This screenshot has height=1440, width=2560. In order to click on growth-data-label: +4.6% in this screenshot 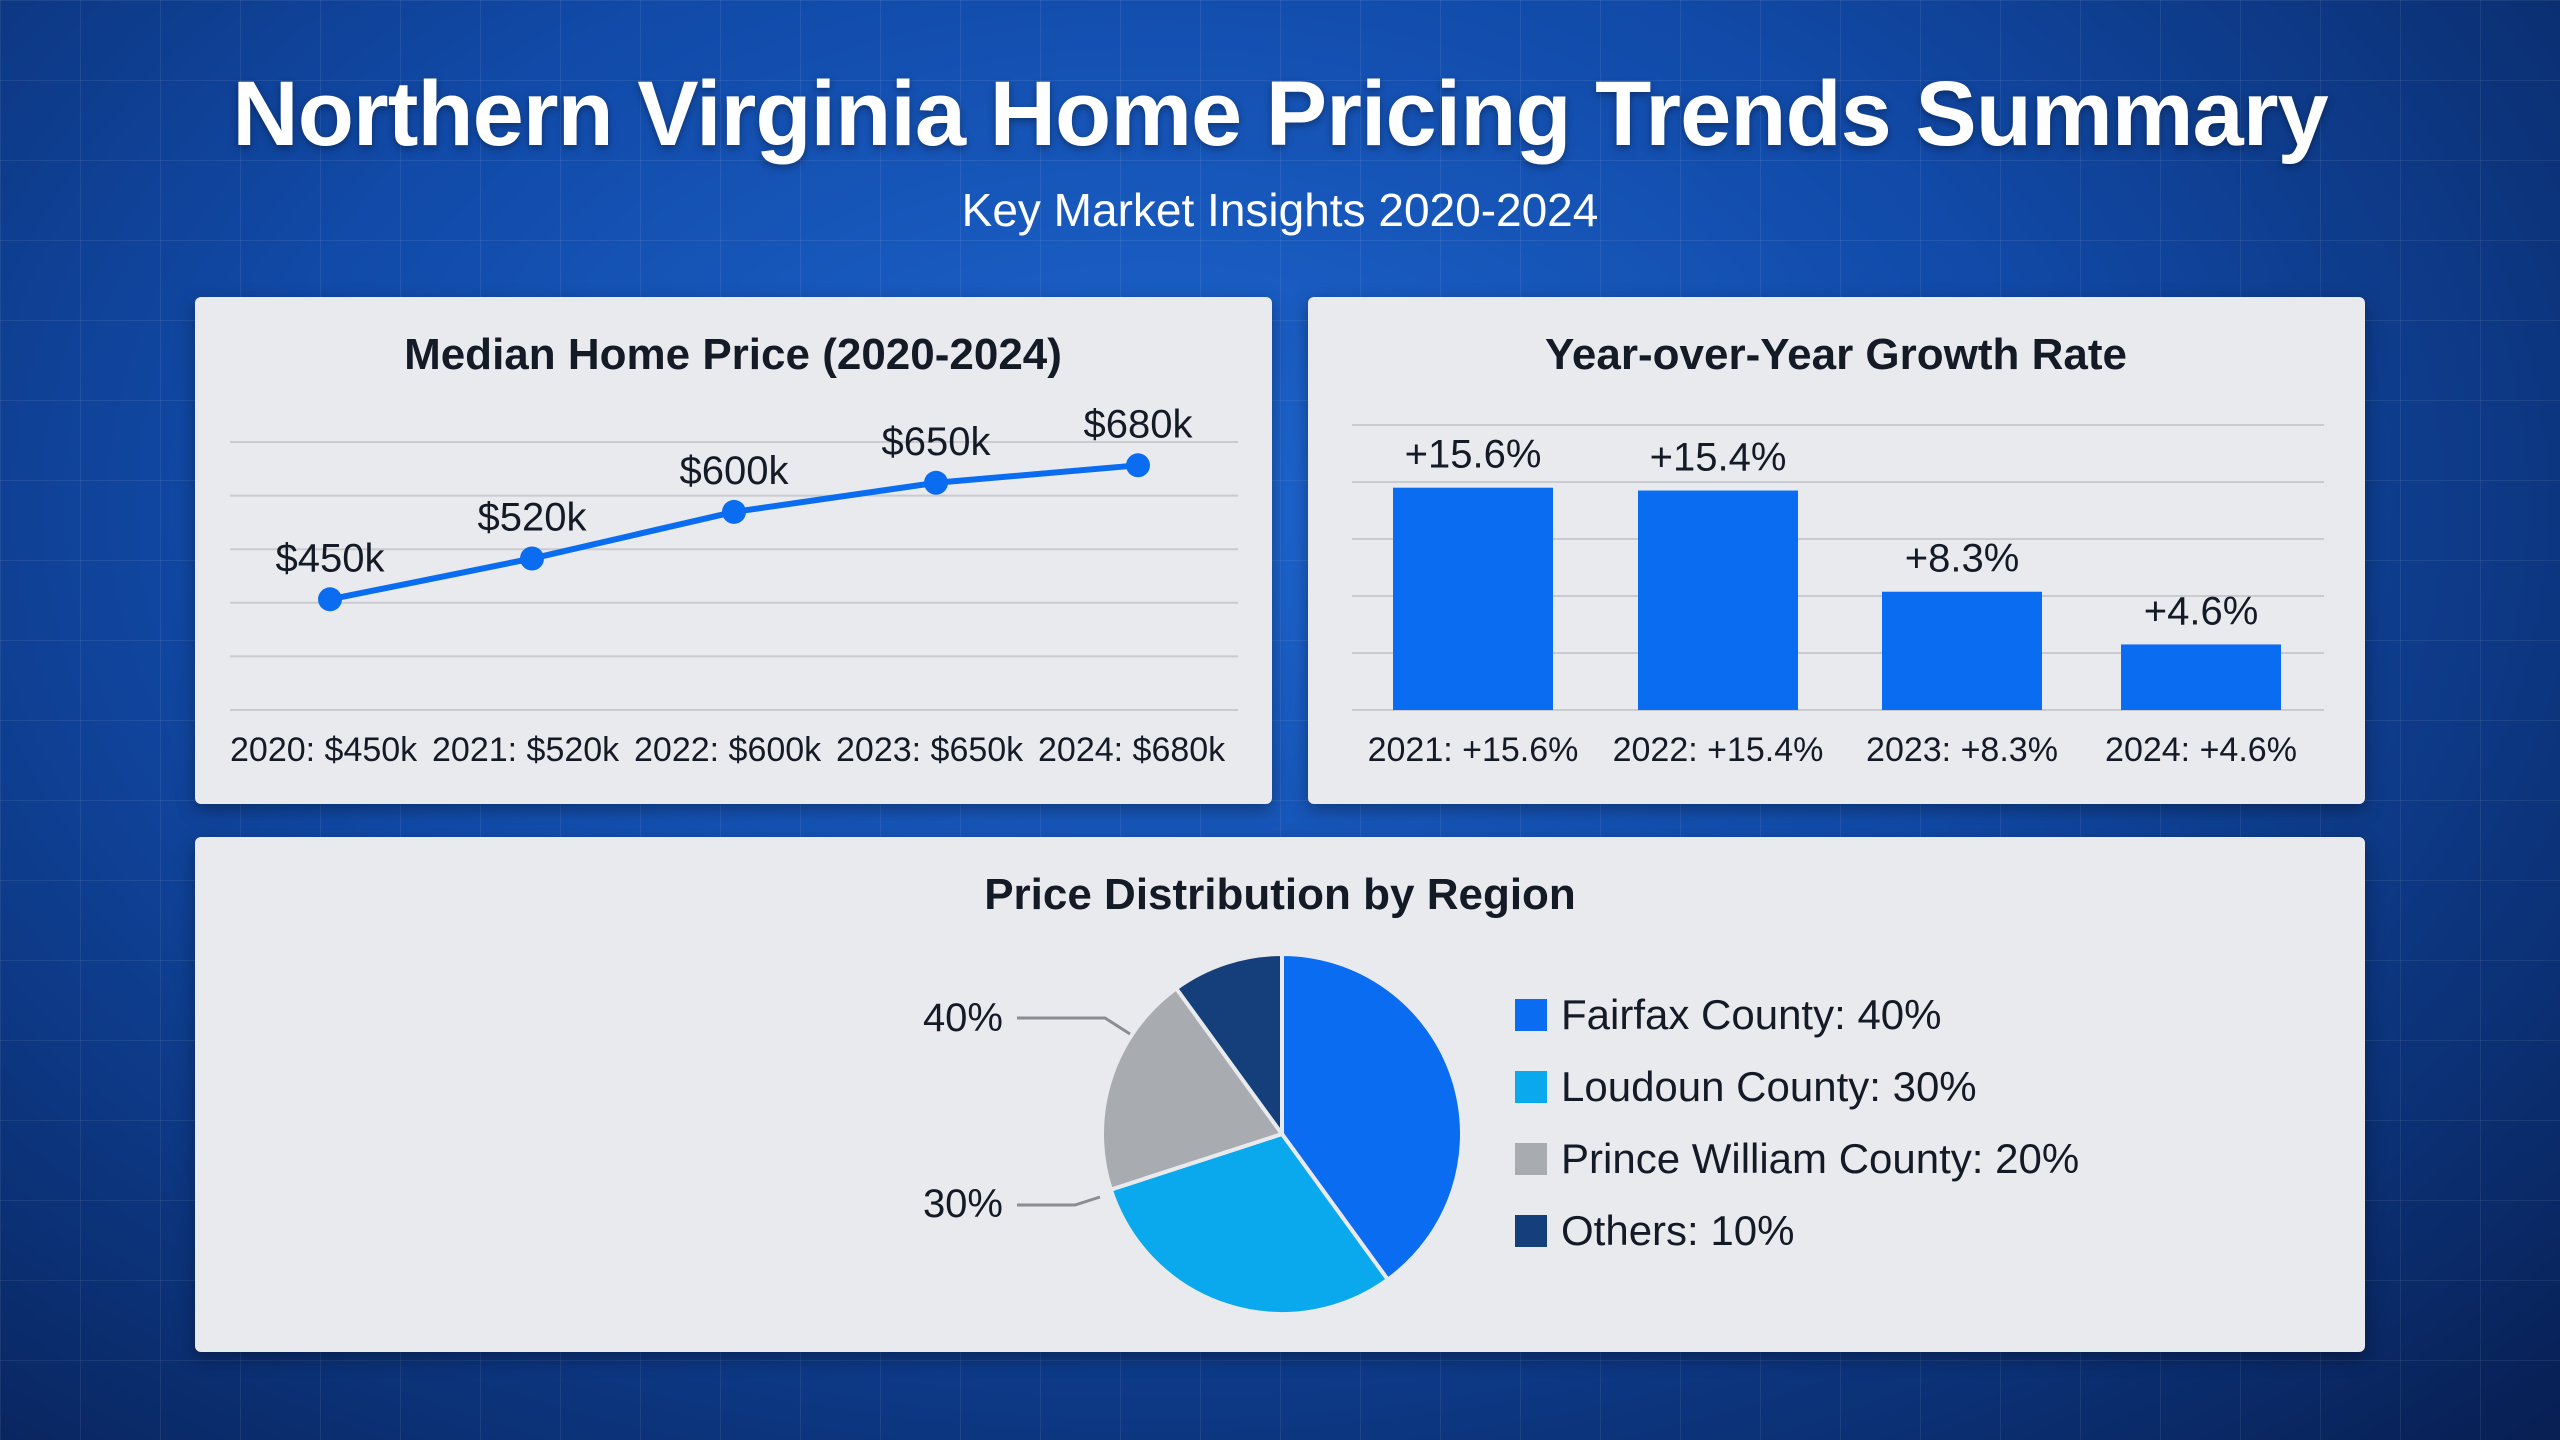, I will do `click(2201, 611)`.